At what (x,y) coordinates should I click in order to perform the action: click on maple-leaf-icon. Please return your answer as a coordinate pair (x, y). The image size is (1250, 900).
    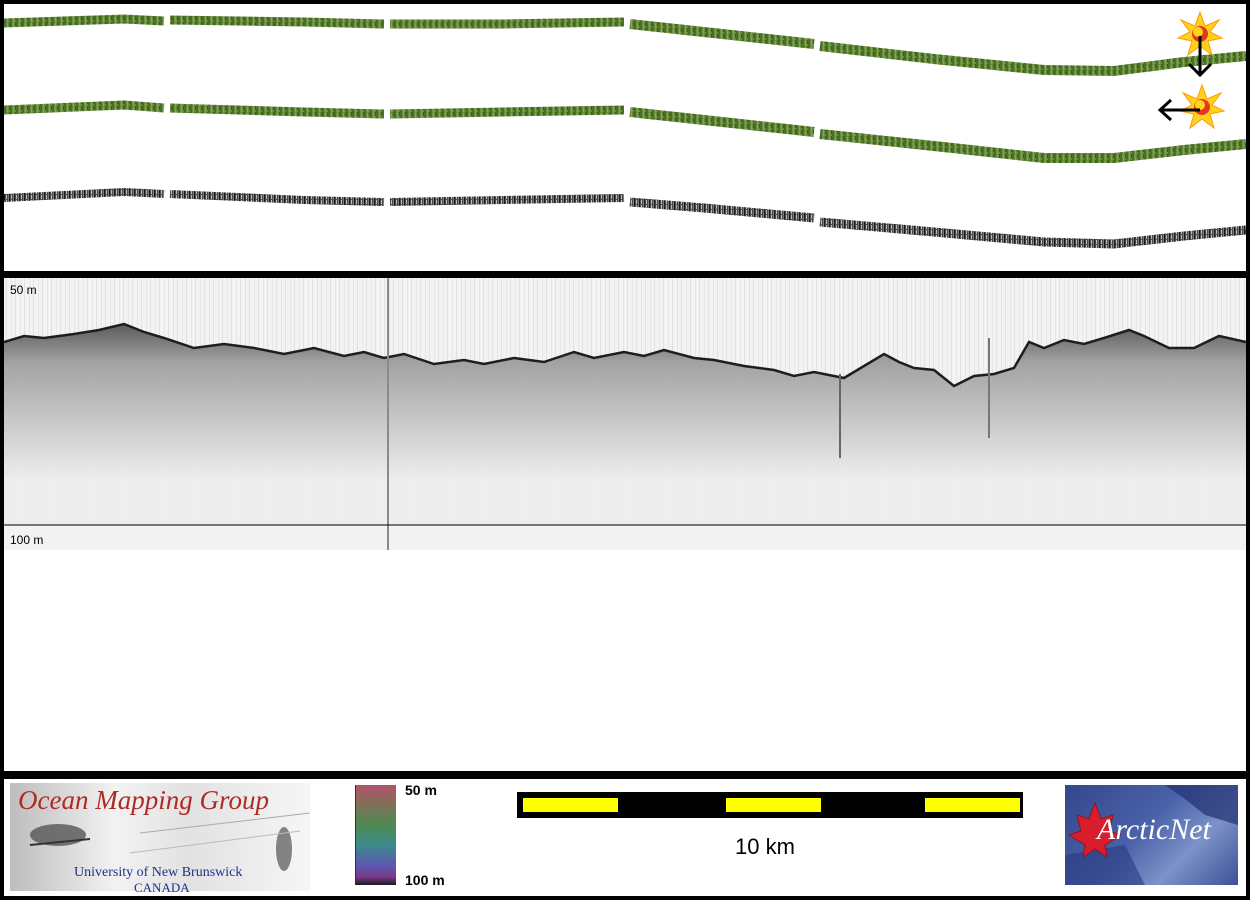
    Looking at the image, I should click on (1151, 835).